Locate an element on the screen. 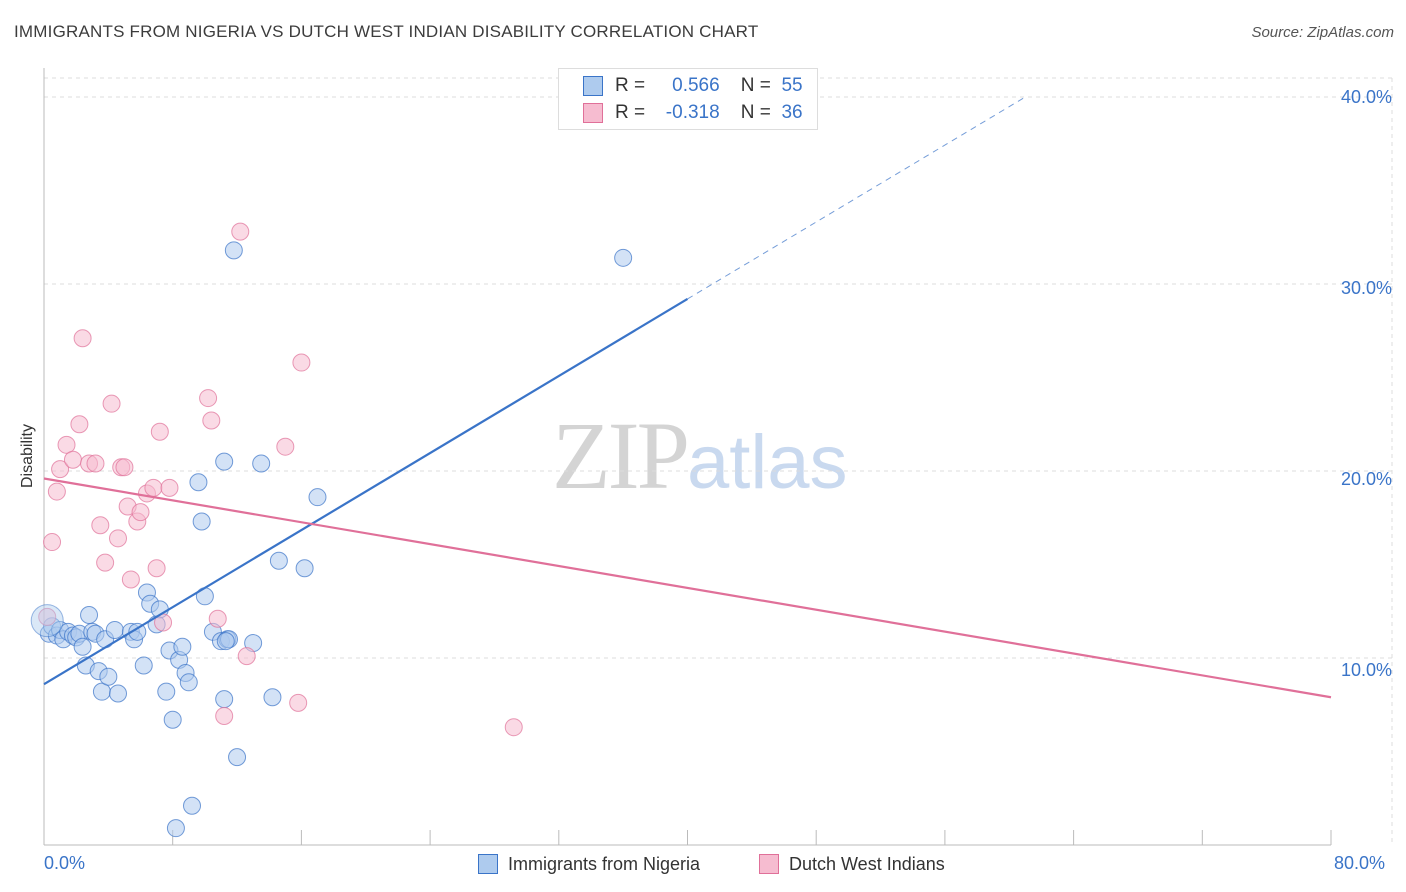 Image resolution: width=1406 pixels, height=892 pixels. watermark-zip: ZIP is located at coordinates (621, 455).